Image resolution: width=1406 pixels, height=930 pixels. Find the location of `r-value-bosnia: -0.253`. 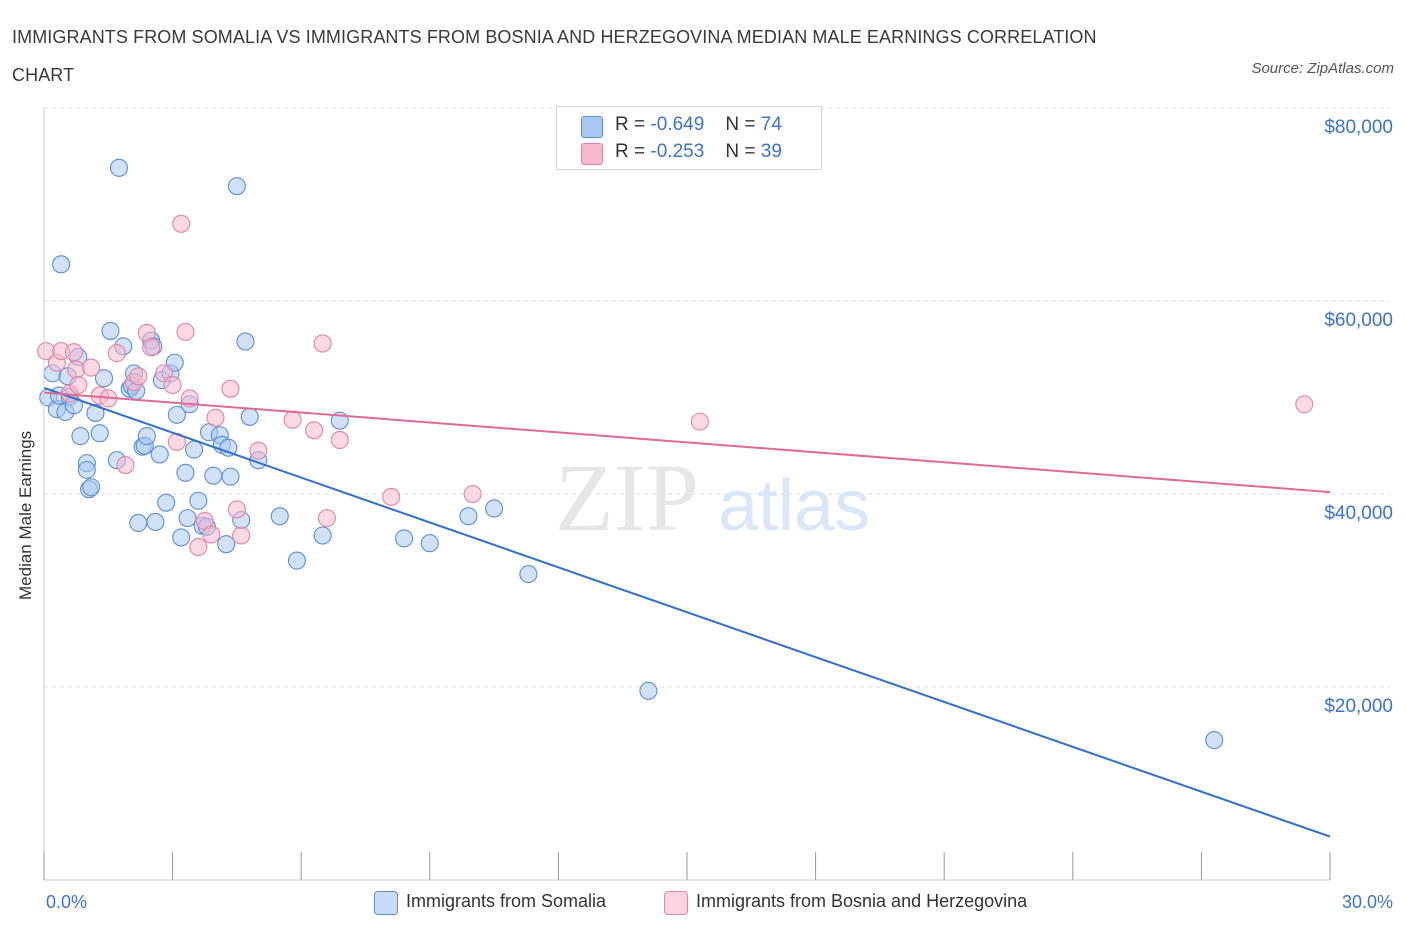

r-value-bosnia: -0.253 is located at coordinates (677, 151).